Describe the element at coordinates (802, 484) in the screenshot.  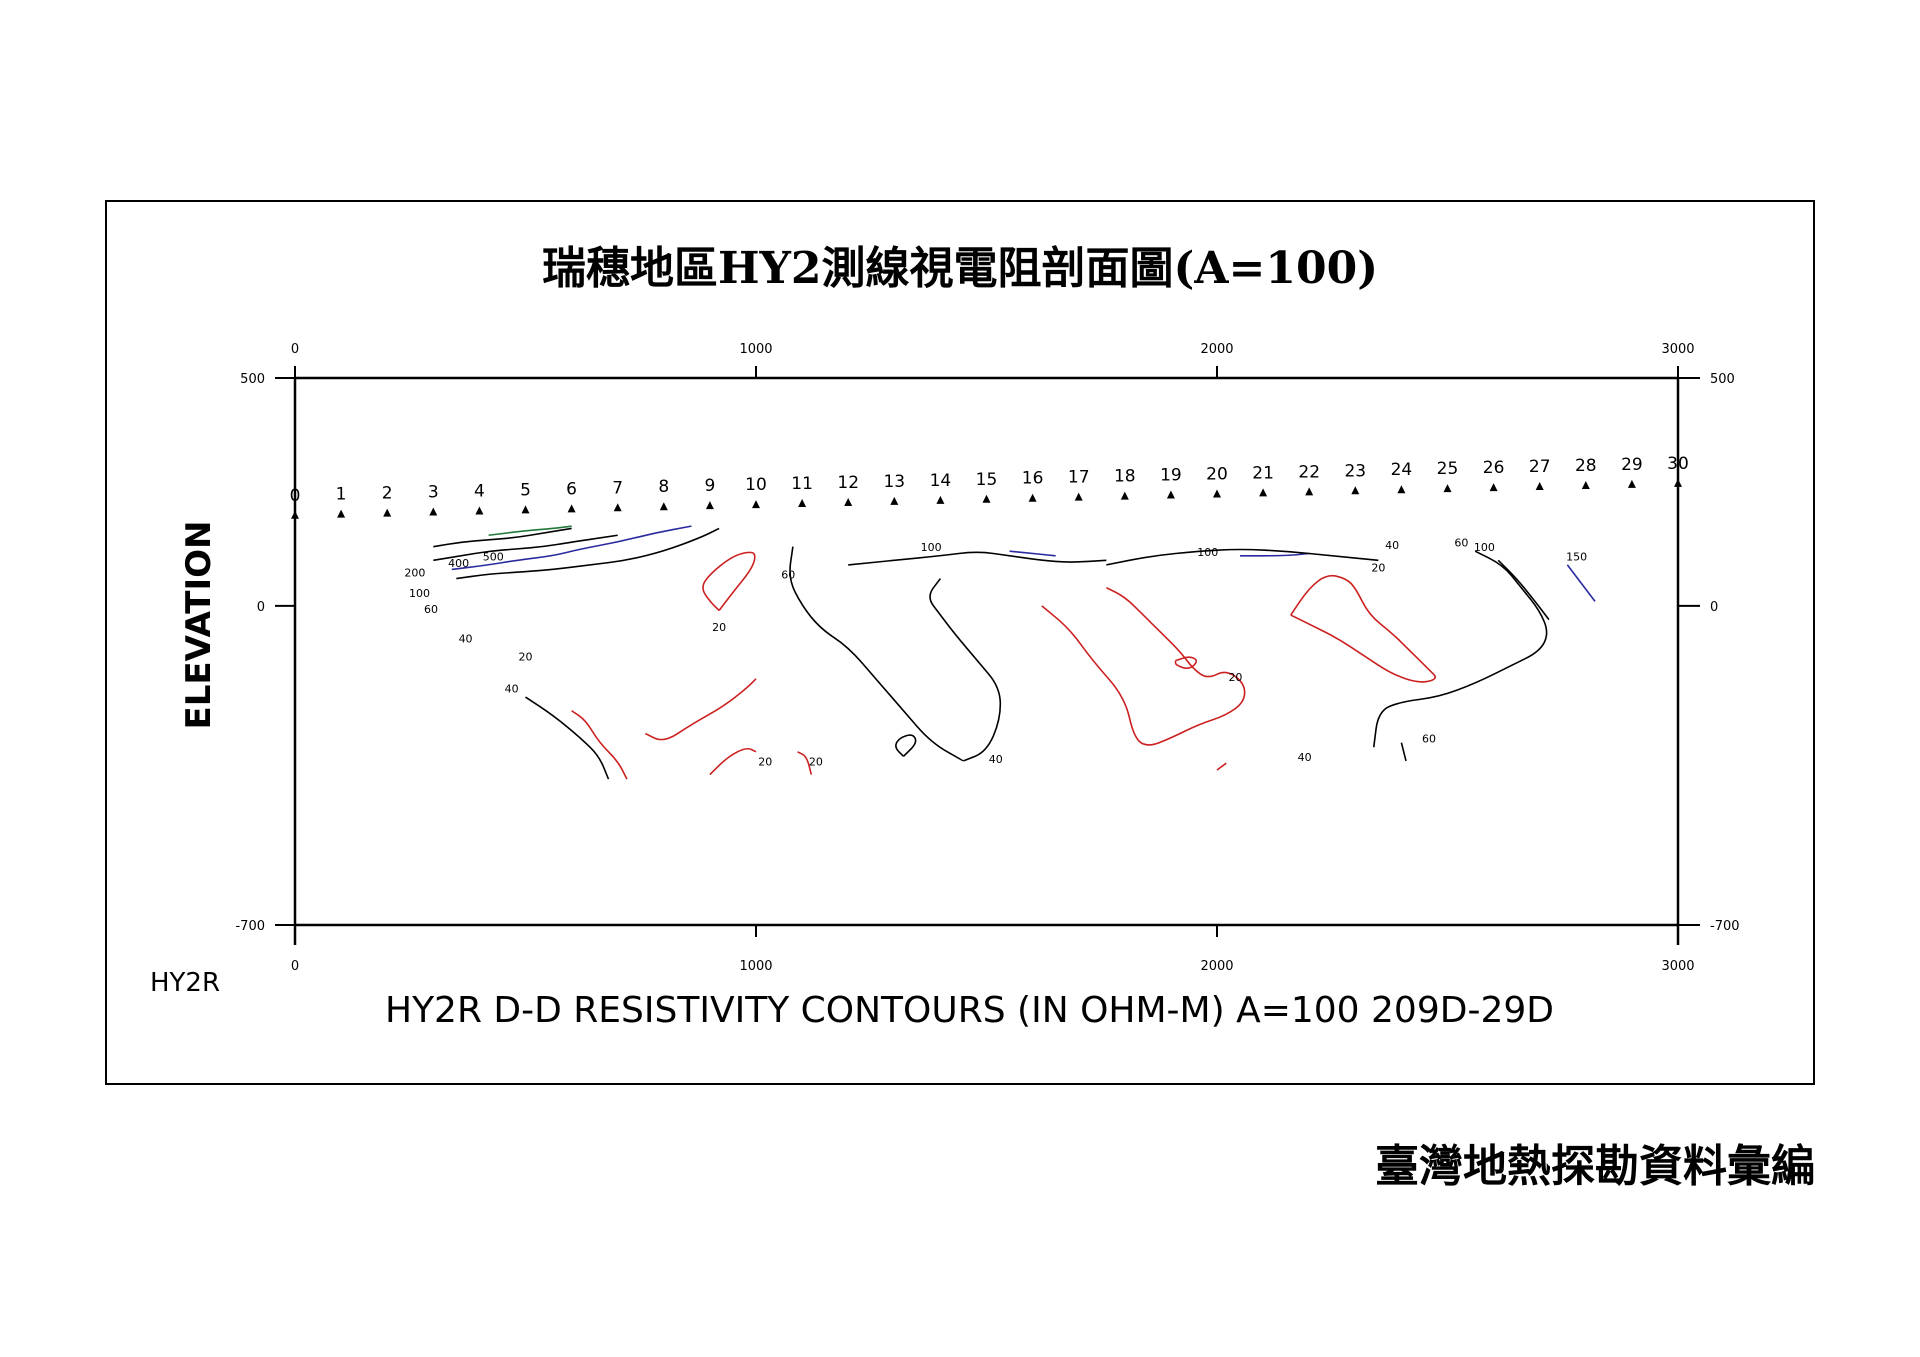
I see `electrode-label: 11` at that location.